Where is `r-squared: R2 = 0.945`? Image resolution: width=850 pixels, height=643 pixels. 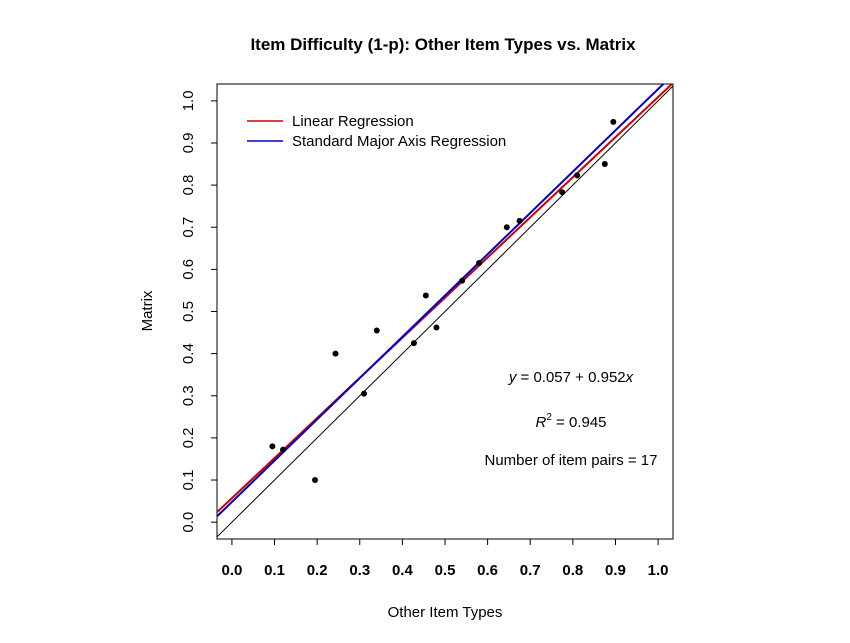
r-squared: R2 = 0.945 is located at coordinates (570, 421).